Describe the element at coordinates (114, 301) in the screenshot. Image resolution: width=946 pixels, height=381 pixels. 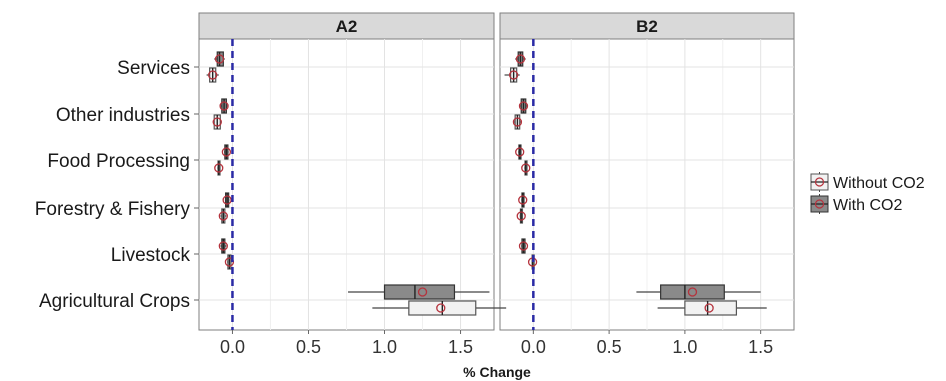
I see `category-label-agricultural-crops: Agricultural Crops` at that location.